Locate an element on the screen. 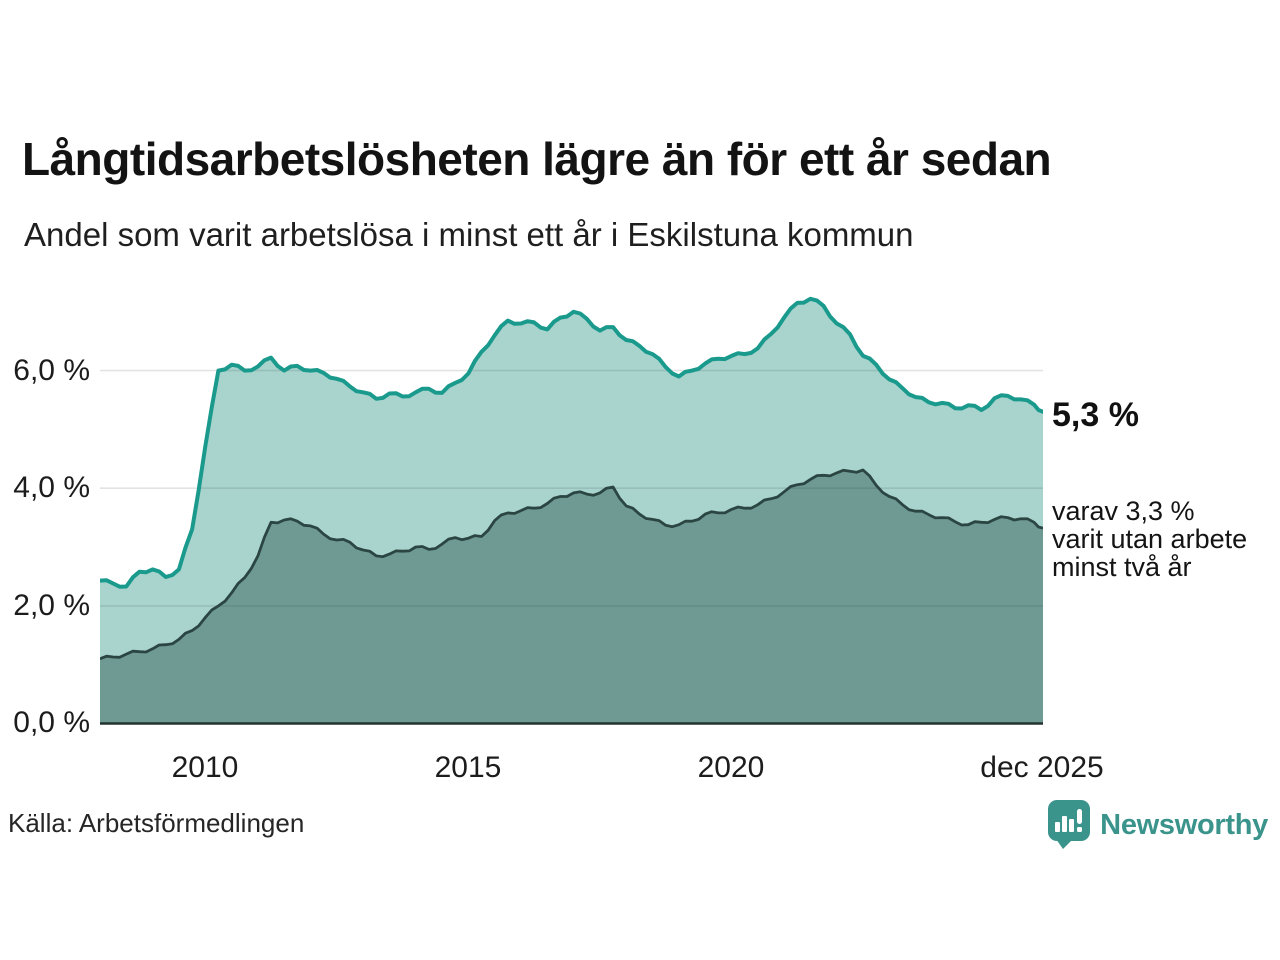 The width and height of the screenshot is (1280, 960). y-axis-tick-4: 4,0 % is located at coordinates (51, 487).